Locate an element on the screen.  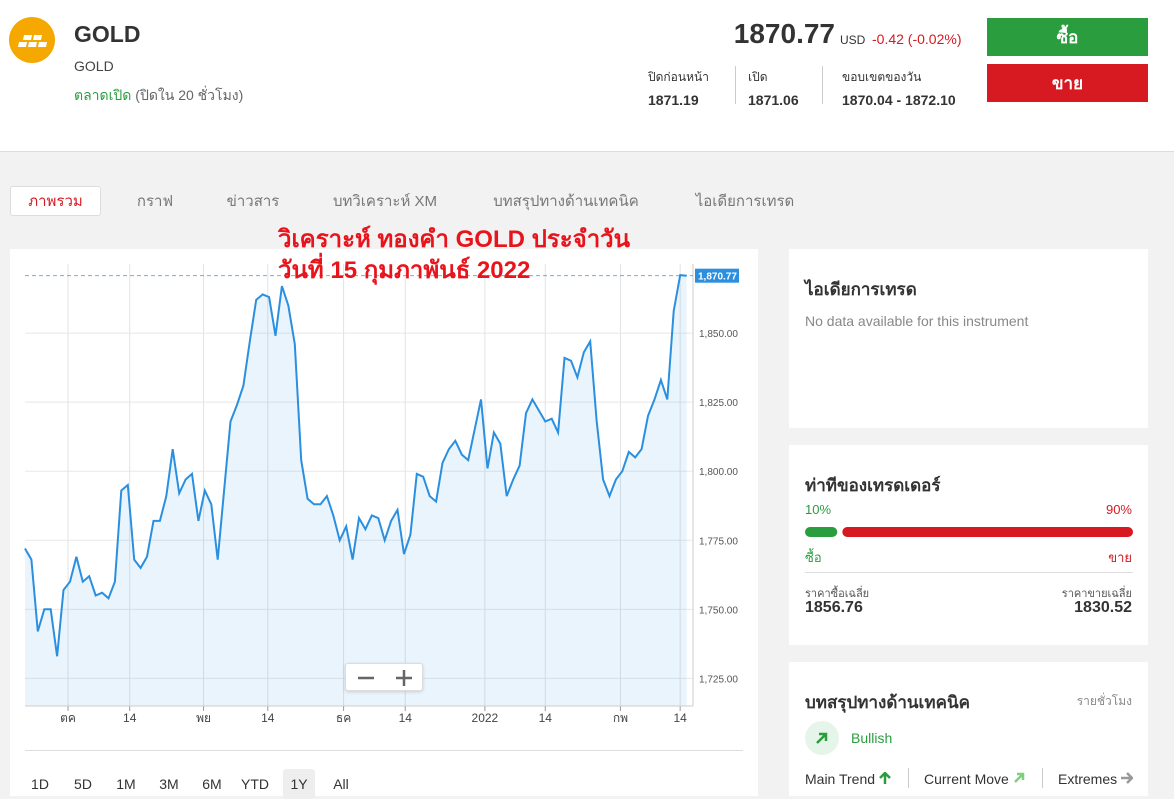
buy-bar is located at coordinates (821, 532).